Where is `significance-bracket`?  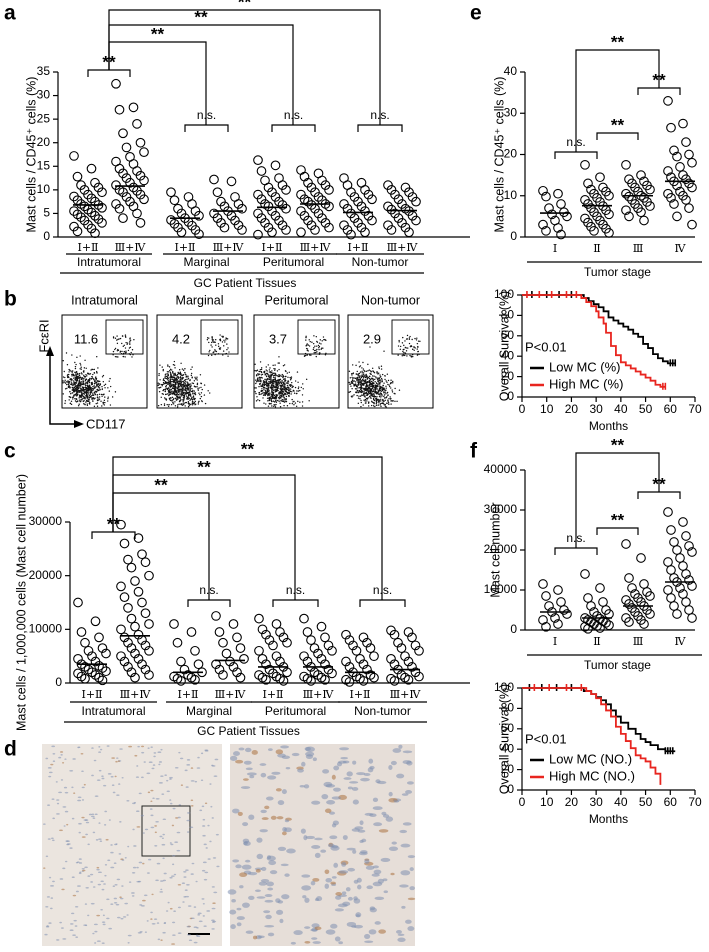
significance-bracket is located at coordinates (382, 603).